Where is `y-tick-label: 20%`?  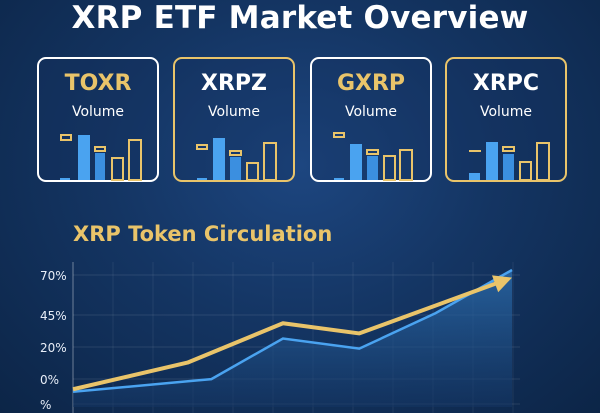 y-tick-label: 20% is located at coordinates (53, 348).